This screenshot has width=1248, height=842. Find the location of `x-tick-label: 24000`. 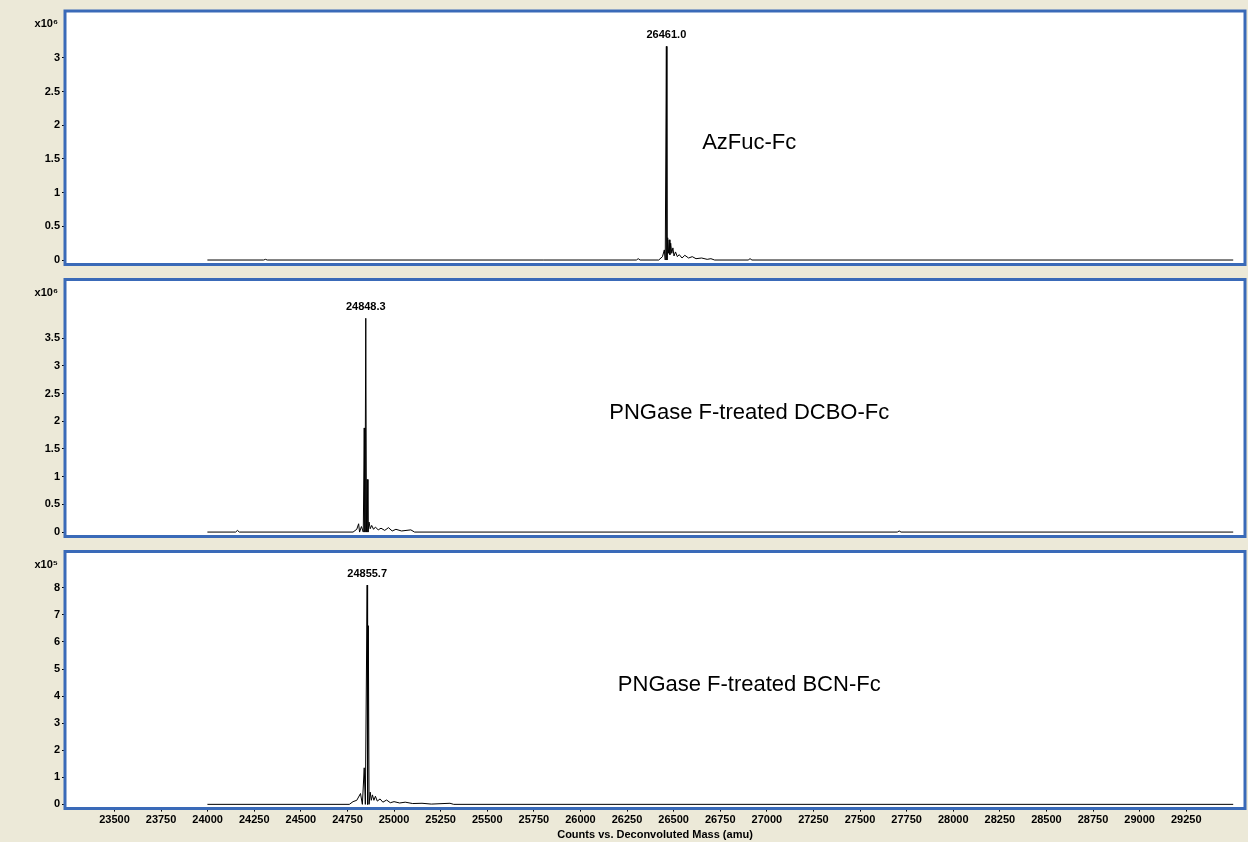

x-tick-label: 24000 is located at coordinates (207, 819).